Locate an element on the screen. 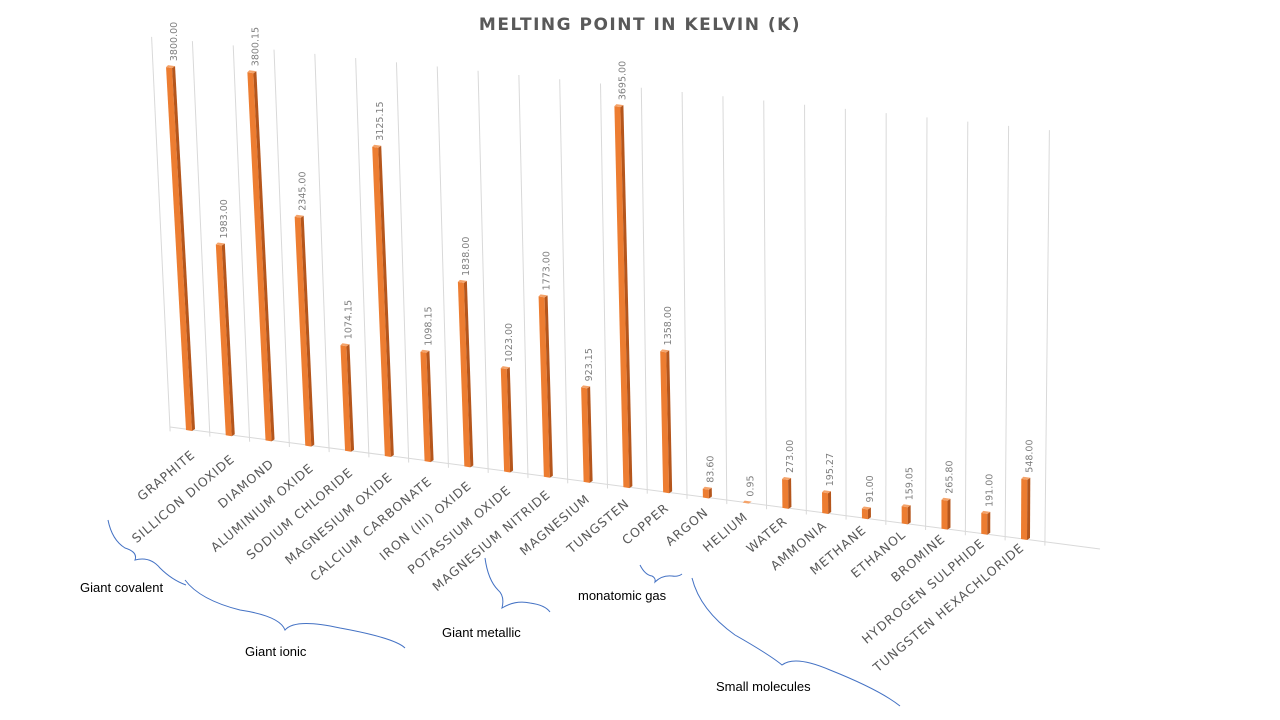 The image size is (1280, 720). data-label: 3125.15 is located at coordinates (380, 120).